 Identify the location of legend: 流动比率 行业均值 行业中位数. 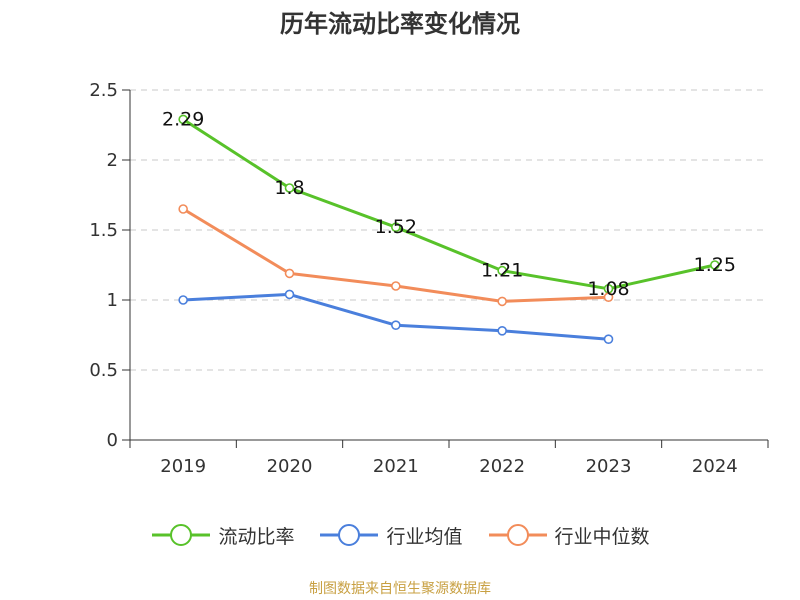
(400, 537).